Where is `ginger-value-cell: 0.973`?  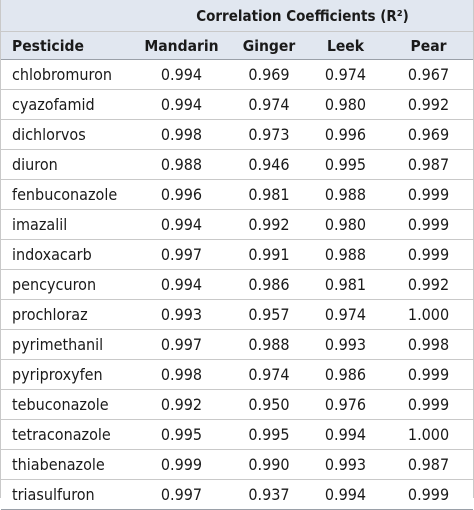
ginger-value-cell: 0.973 is located at coordinates (269, 134).